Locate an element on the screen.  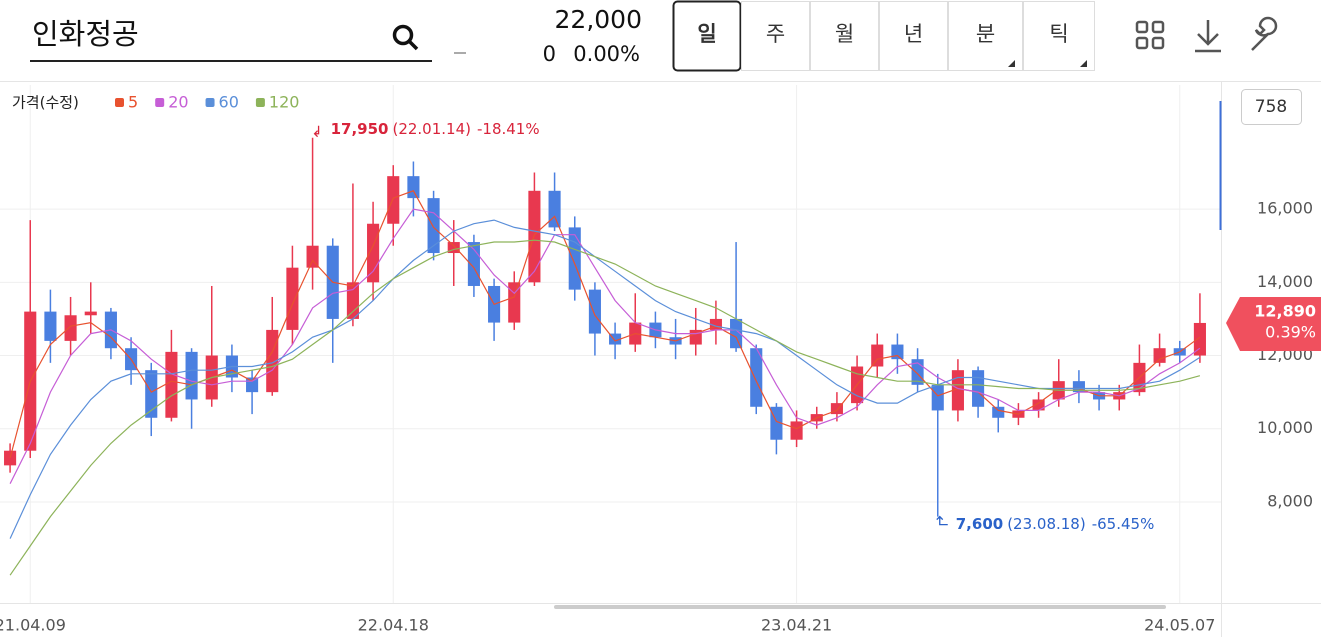
high-date: (22.01.14) is located at coordinates (431, 129).